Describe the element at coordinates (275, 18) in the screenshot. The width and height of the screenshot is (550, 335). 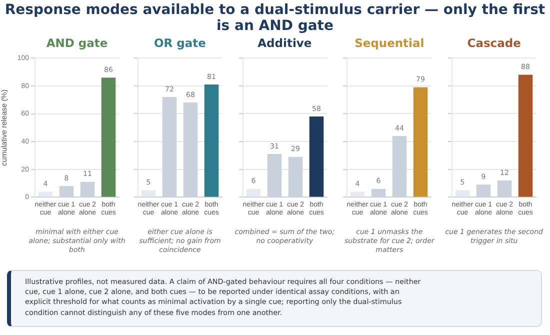
I see `text: Response modes available to a dual-stimulus carrier — only the first is an AND gate` at that location.